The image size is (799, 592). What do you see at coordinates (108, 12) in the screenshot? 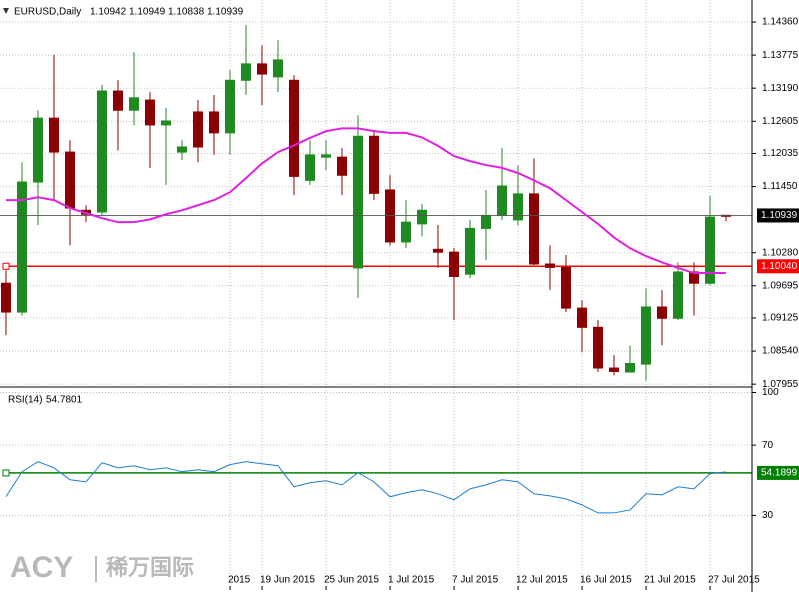
I see `ohlc-value: 1.10942` at bounding box center [108, 12].